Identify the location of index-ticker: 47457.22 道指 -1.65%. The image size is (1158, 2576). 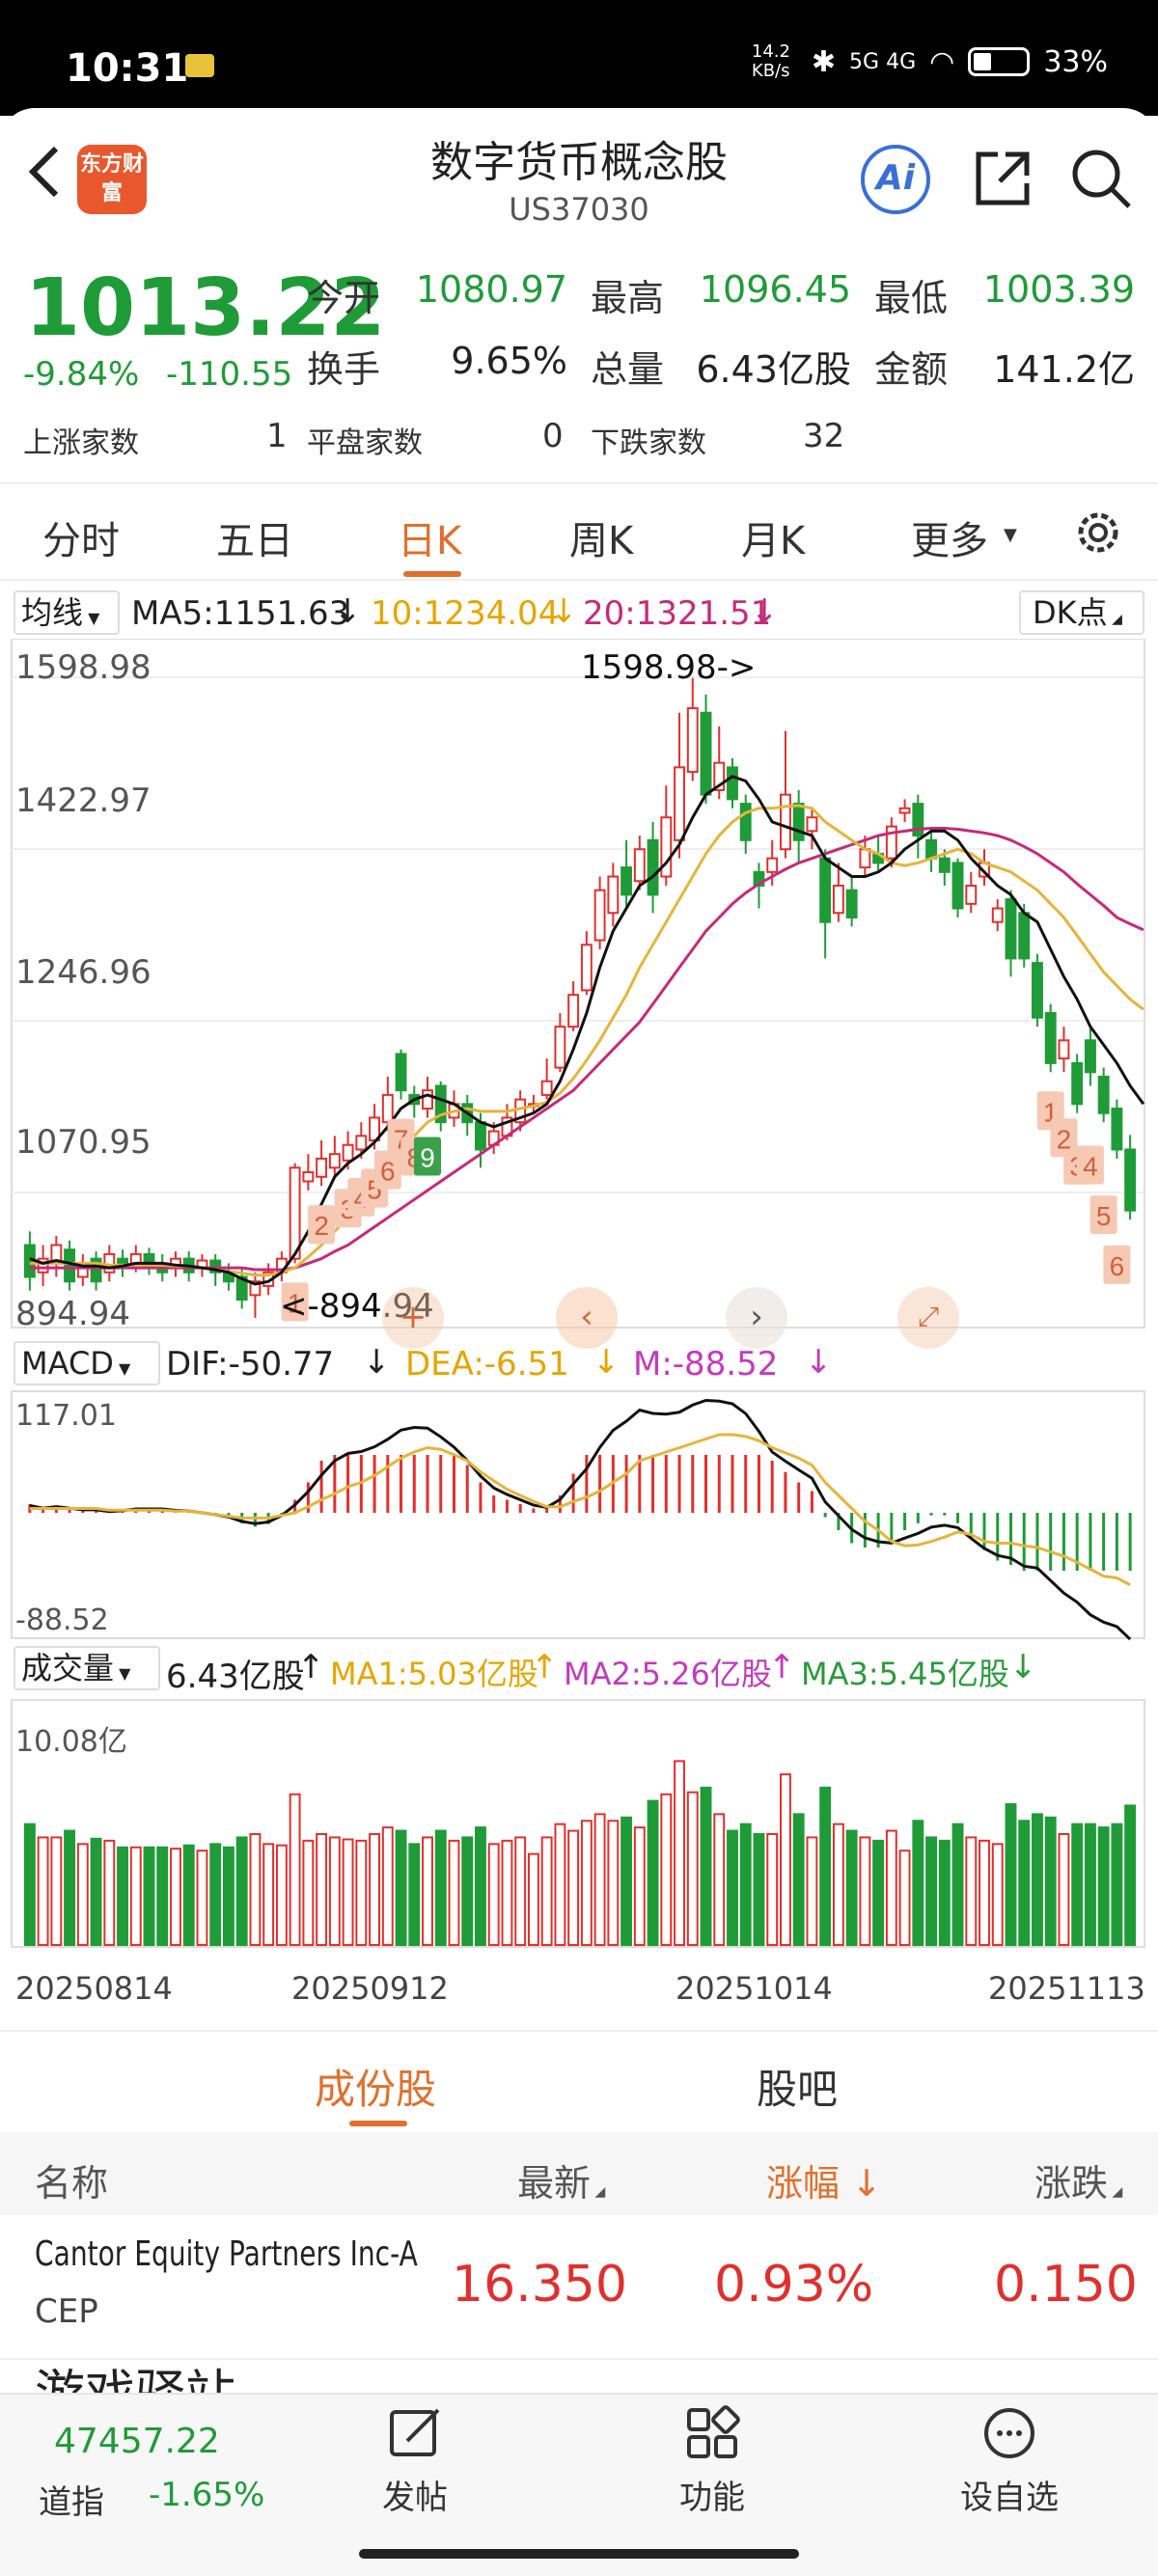
(169, 2475).